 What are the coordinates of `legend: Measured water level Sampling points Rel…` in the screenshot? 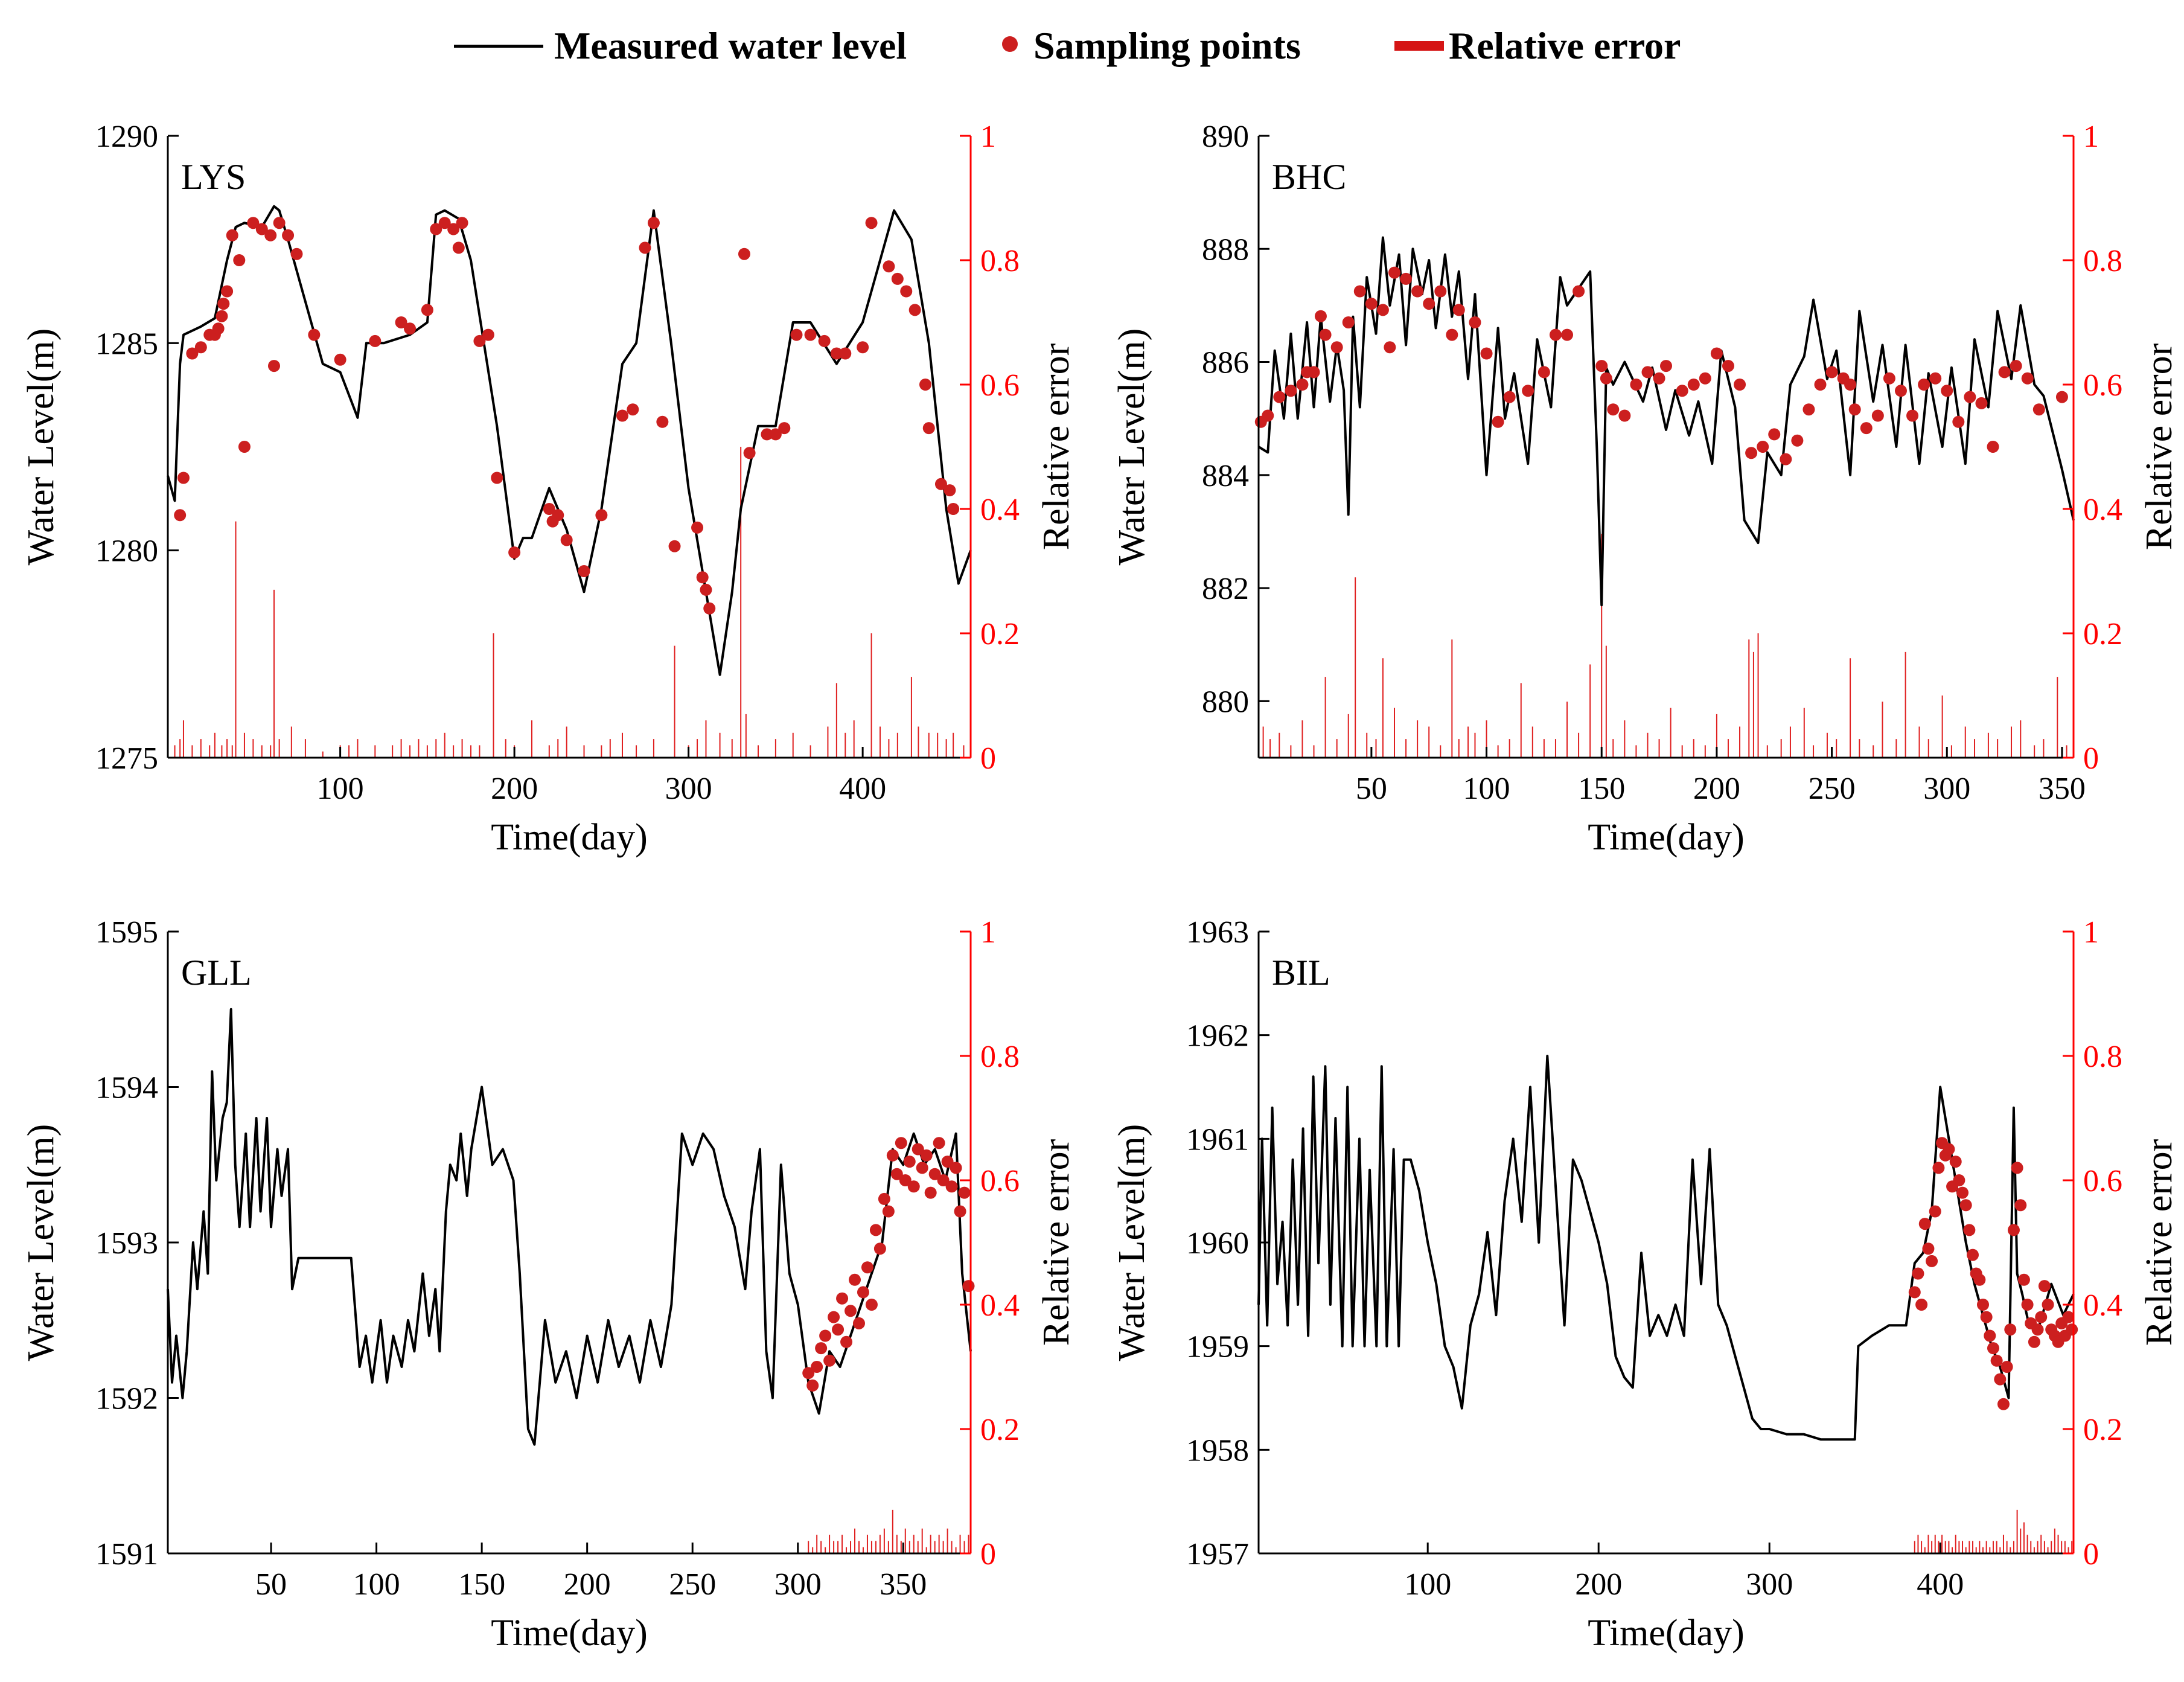 It's located at (1092, 51).